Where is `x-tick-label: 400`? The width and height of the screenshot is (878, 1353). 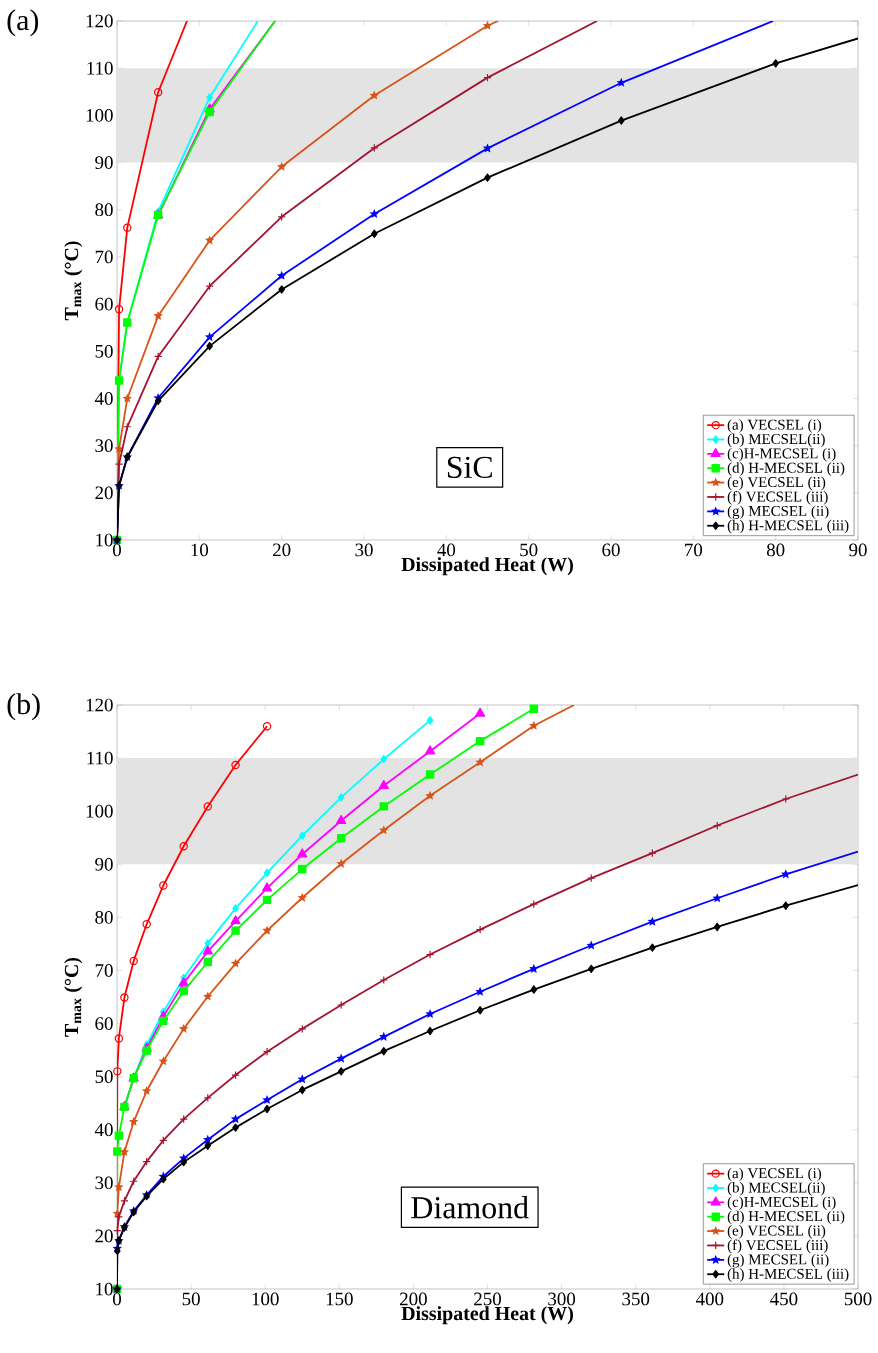
x-tick-label: 400 is located at coordinates (709, 1299).